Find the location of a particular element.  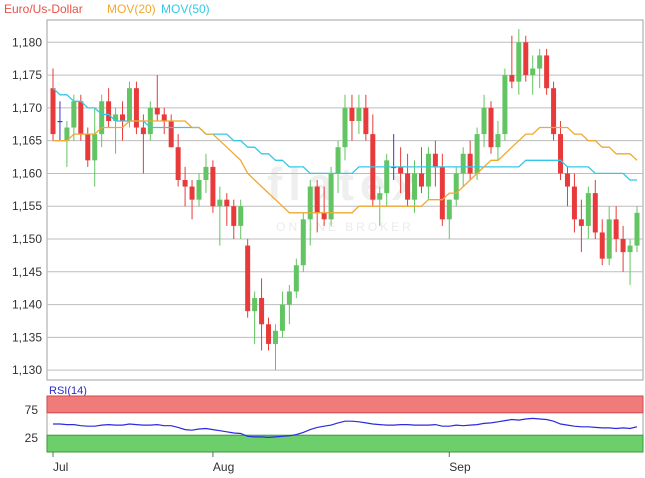

legend-euro-usd: Euro/Us-Dollar is located at coordinates (43, 9).